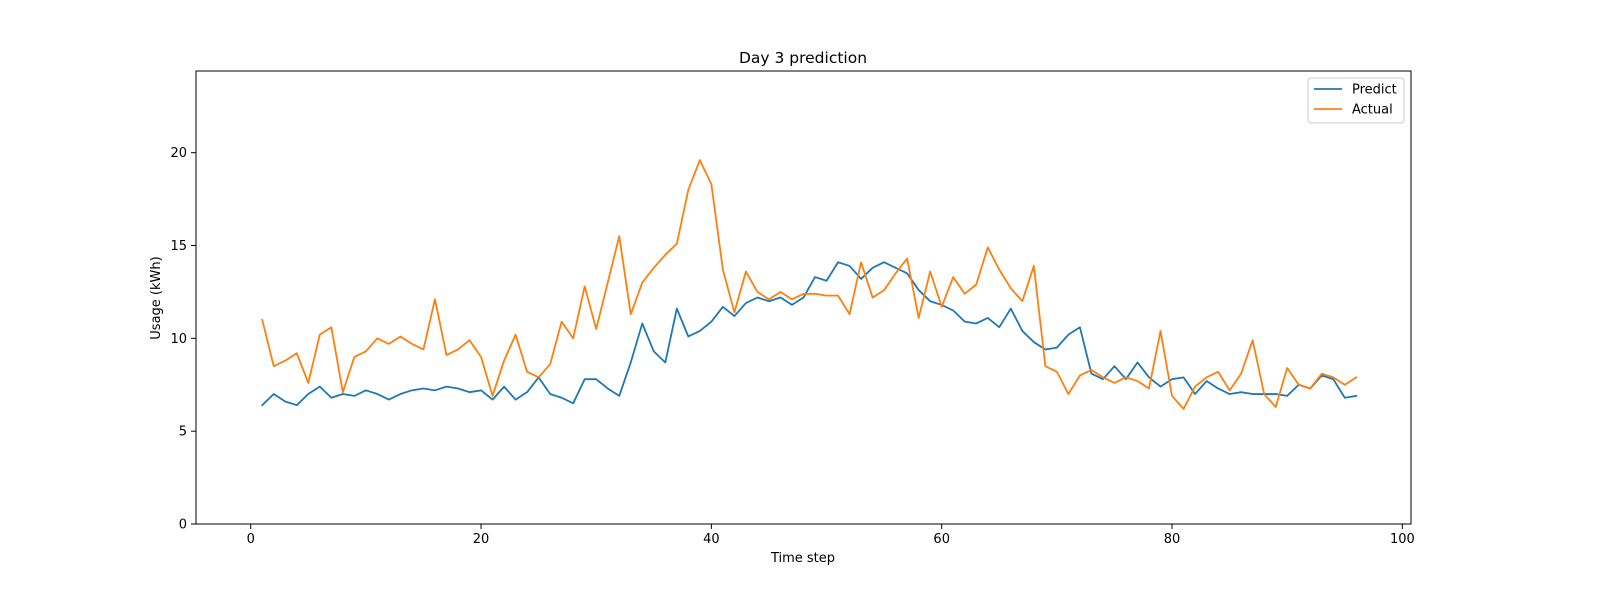  What do you see at coordinates (1356, 100) in the screenshot?
I see `legend: Predict Actual` at bounding box center [1356, 100].